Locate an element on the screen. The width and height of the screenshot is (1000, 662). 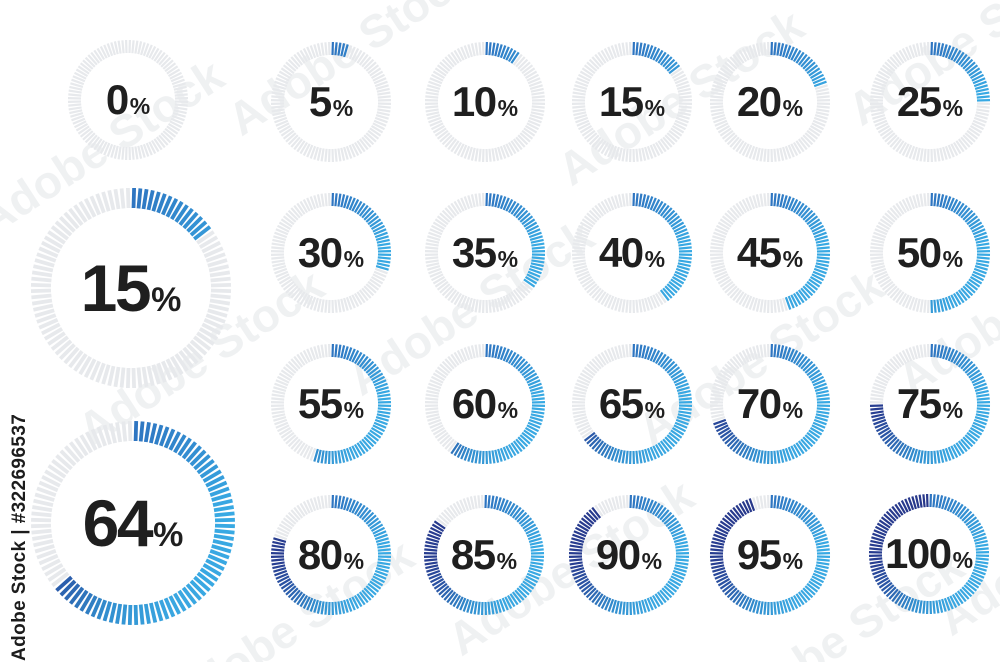
percentage-ring-70: 70% is located at coordinates (770, 404).